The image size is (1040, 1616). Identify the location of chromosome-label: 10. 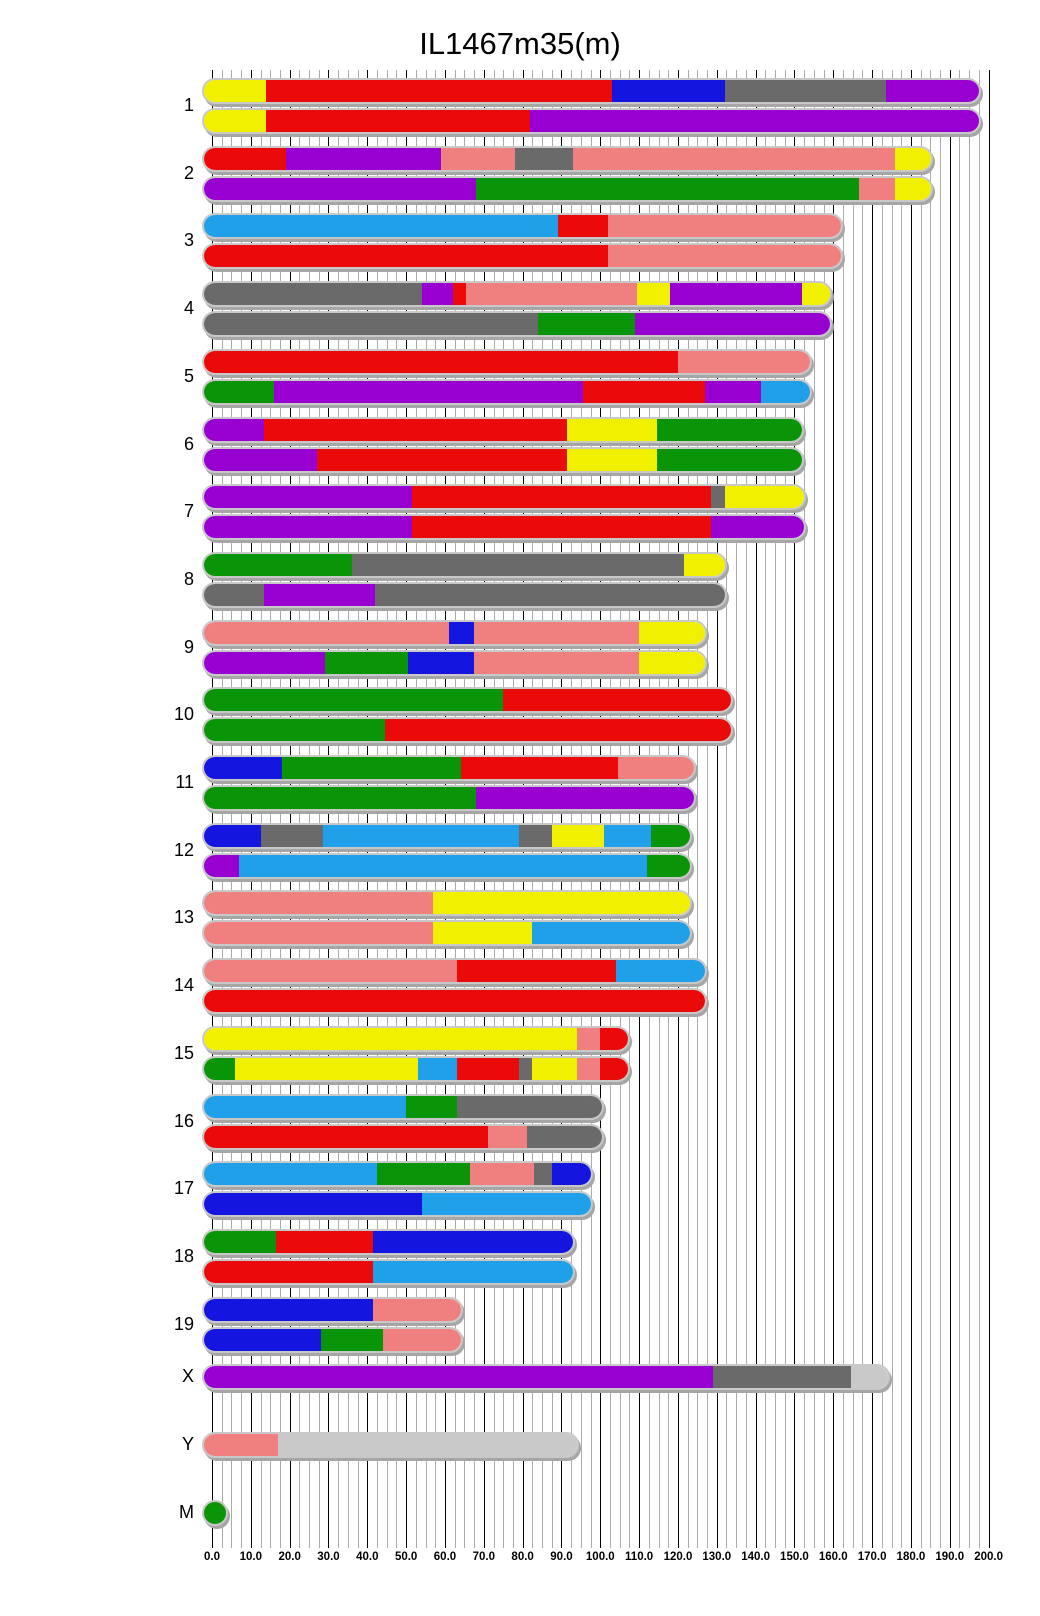
(183, 714).